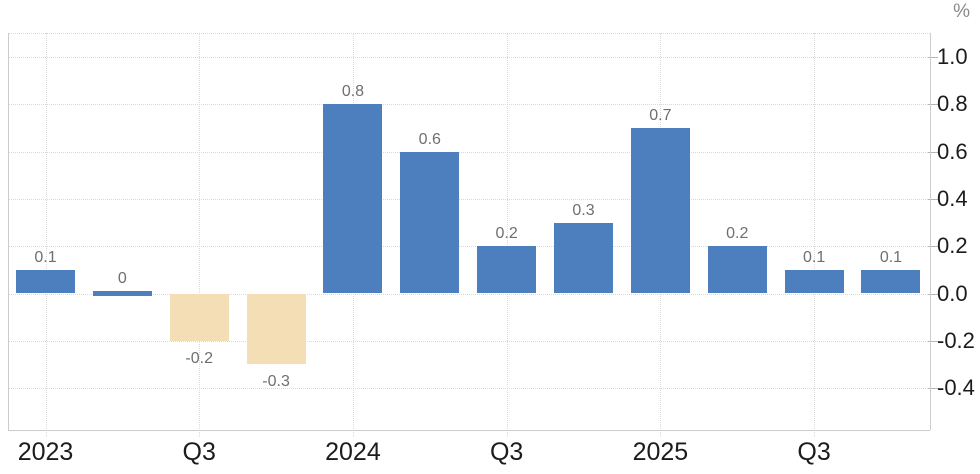 Image resolution: width=980 pixels, height=474 pixels. I want to click on x-axis-tick-label: 2024, so click(353, 452).